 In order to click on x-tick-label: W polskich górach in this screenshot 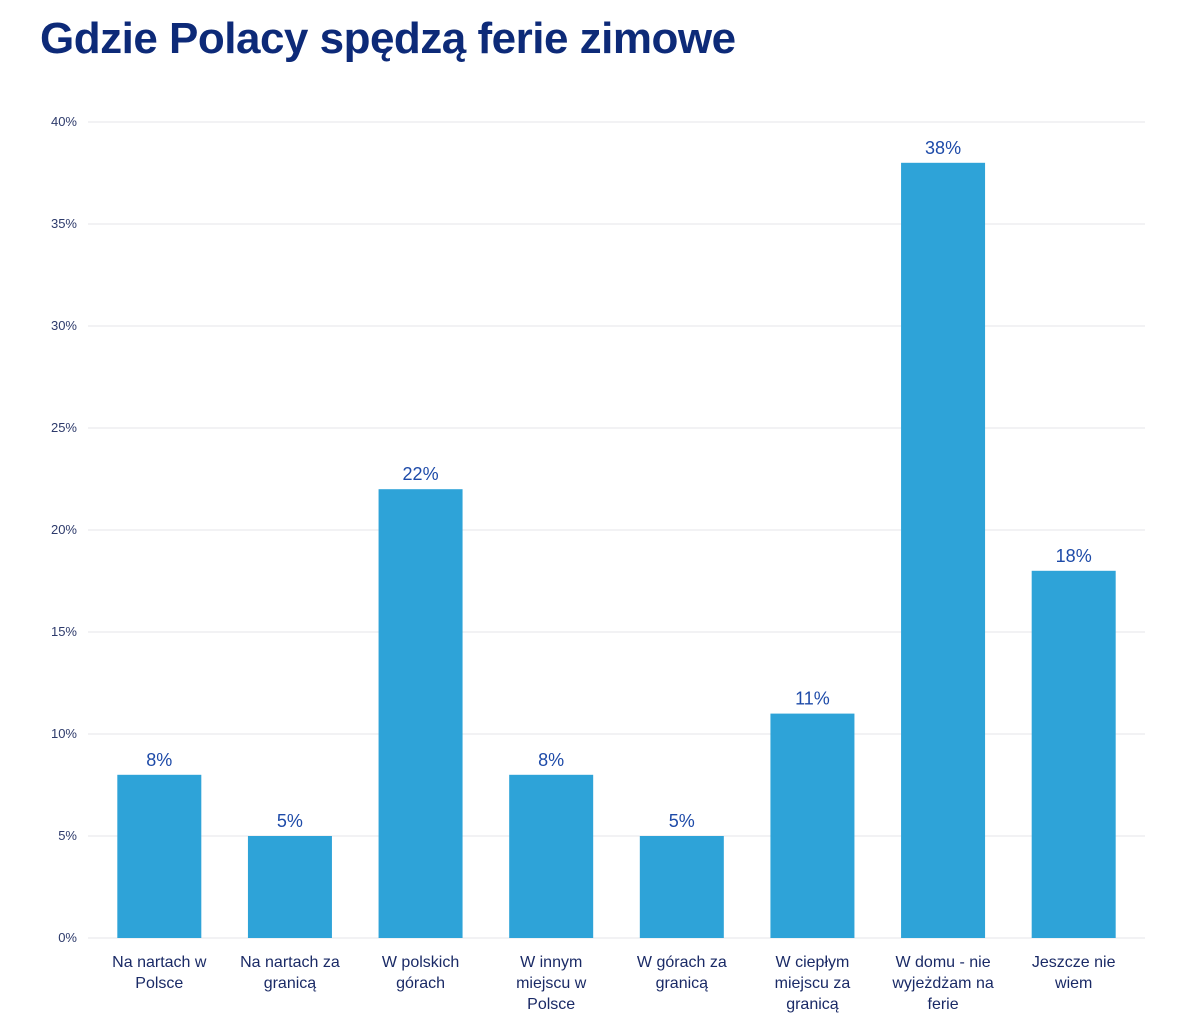, I will do `click(420, 973)`.